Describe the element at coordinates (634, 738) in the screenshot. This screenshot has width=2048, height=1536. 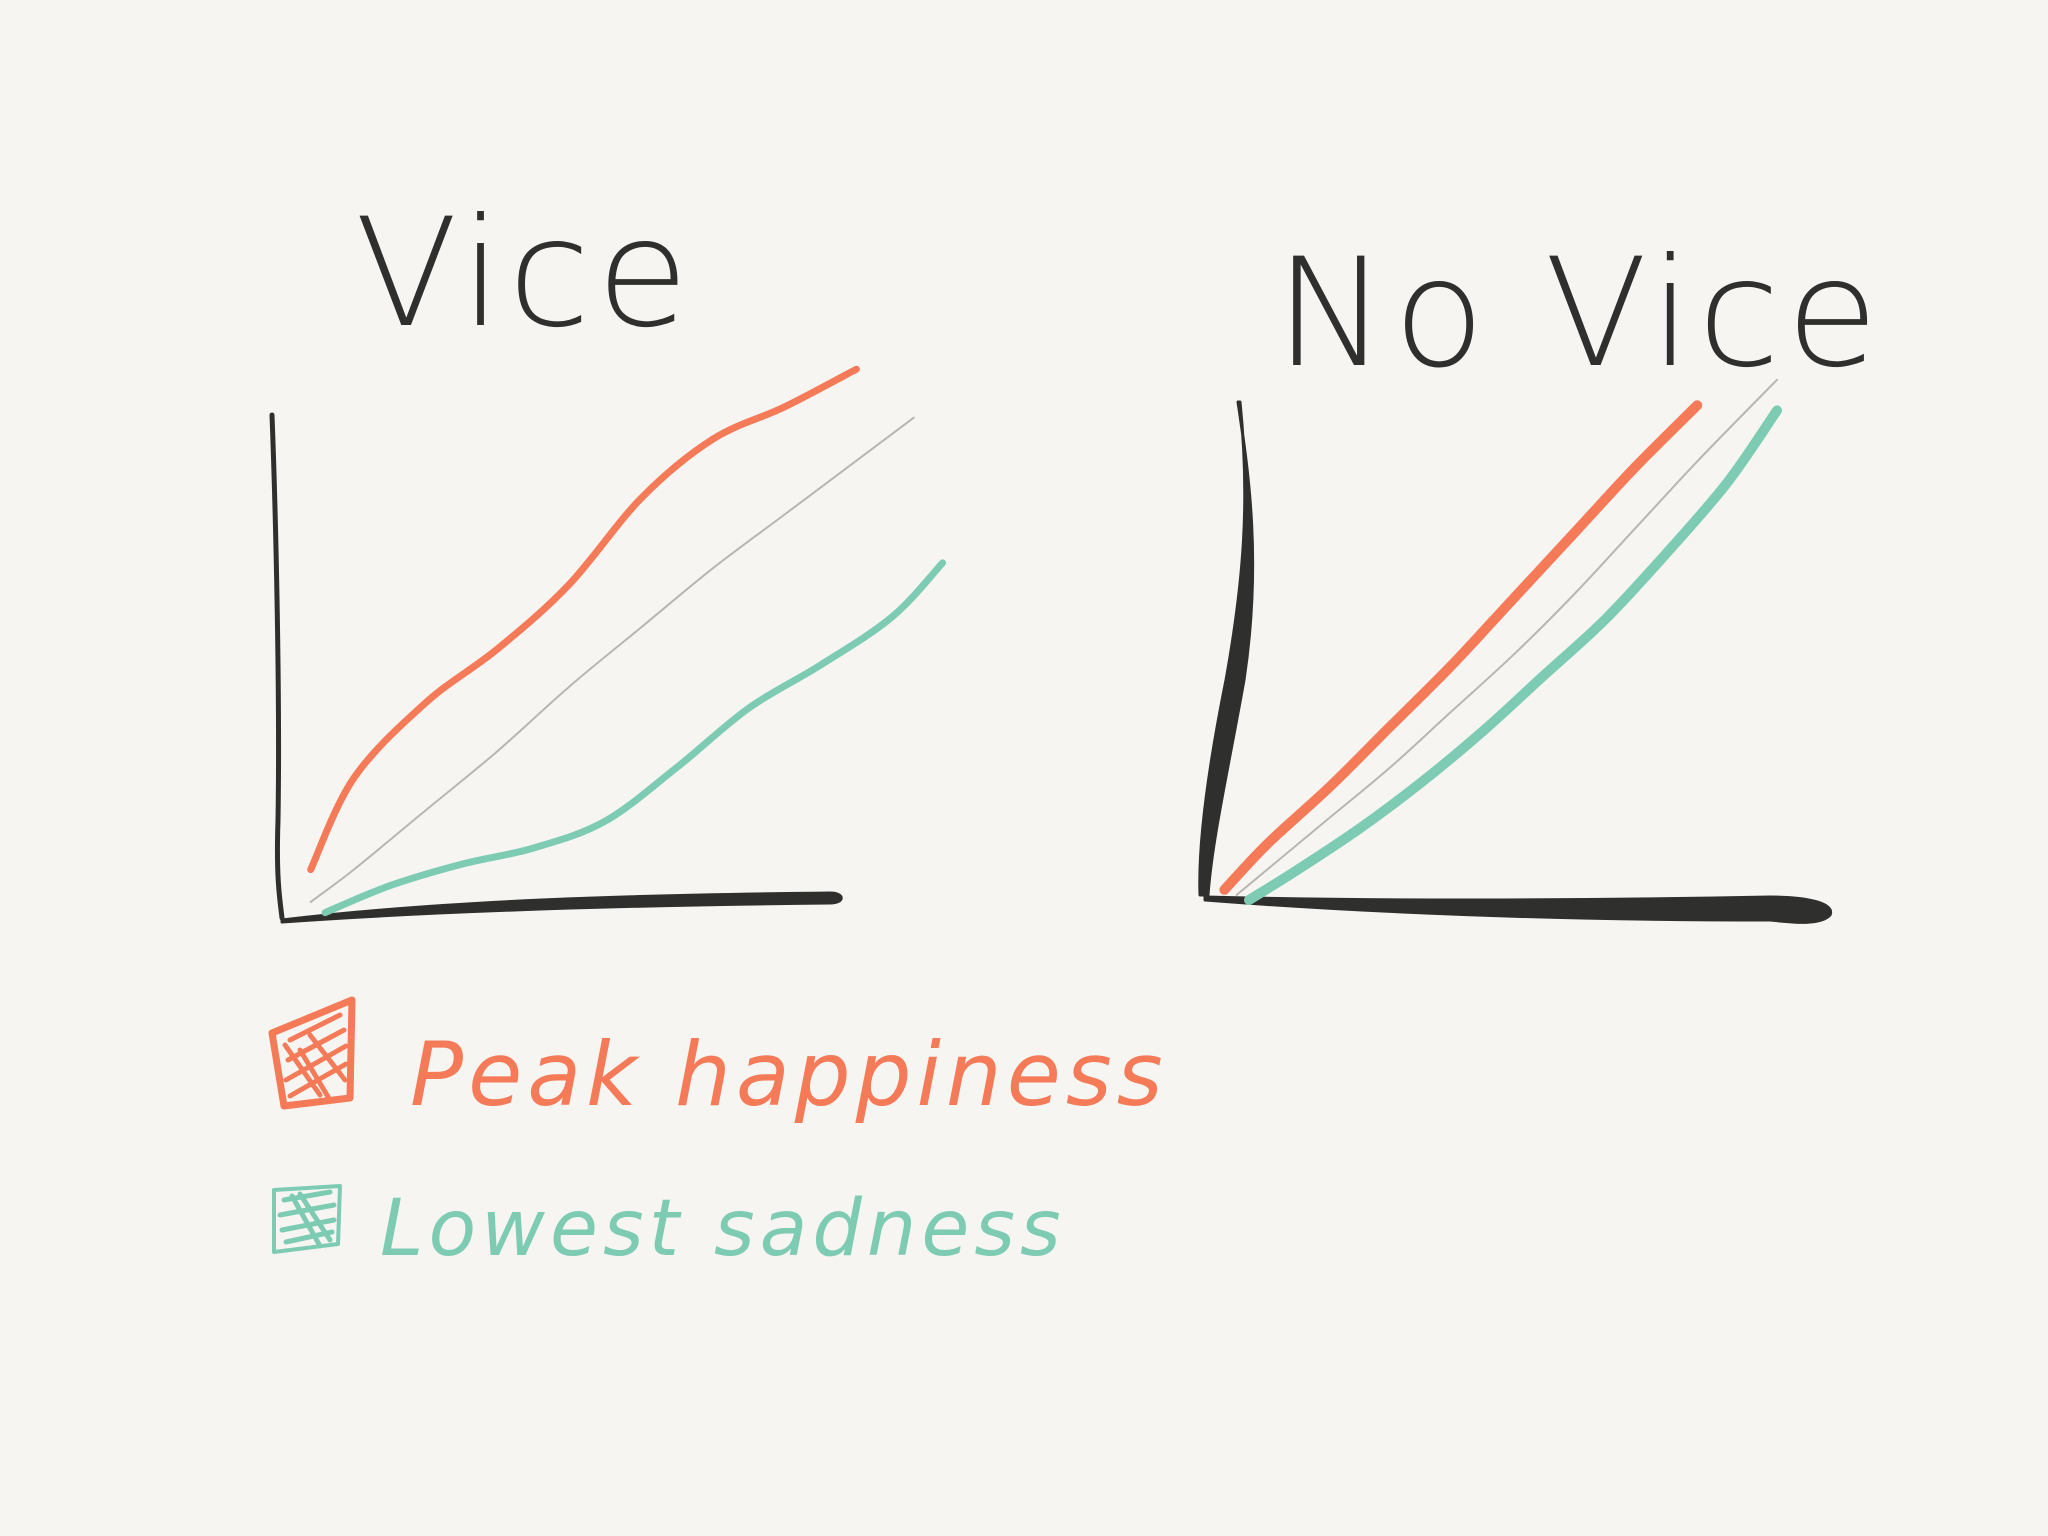
I see `series-line-lowest-sadness-vice` at that location.